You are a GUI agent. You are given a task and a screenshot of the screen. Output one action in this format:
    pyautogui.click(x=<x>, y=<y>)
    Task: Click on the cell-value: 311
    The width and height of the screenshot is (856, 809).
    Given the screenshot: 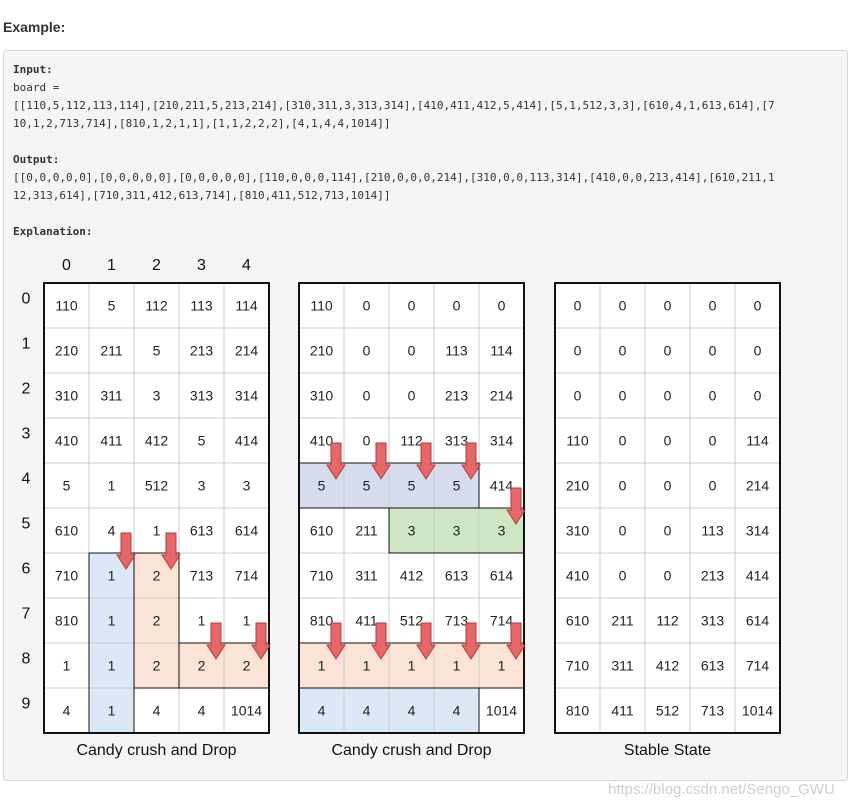 What is the action you would take?
    pyautogui.click(x=366, y=576)
    